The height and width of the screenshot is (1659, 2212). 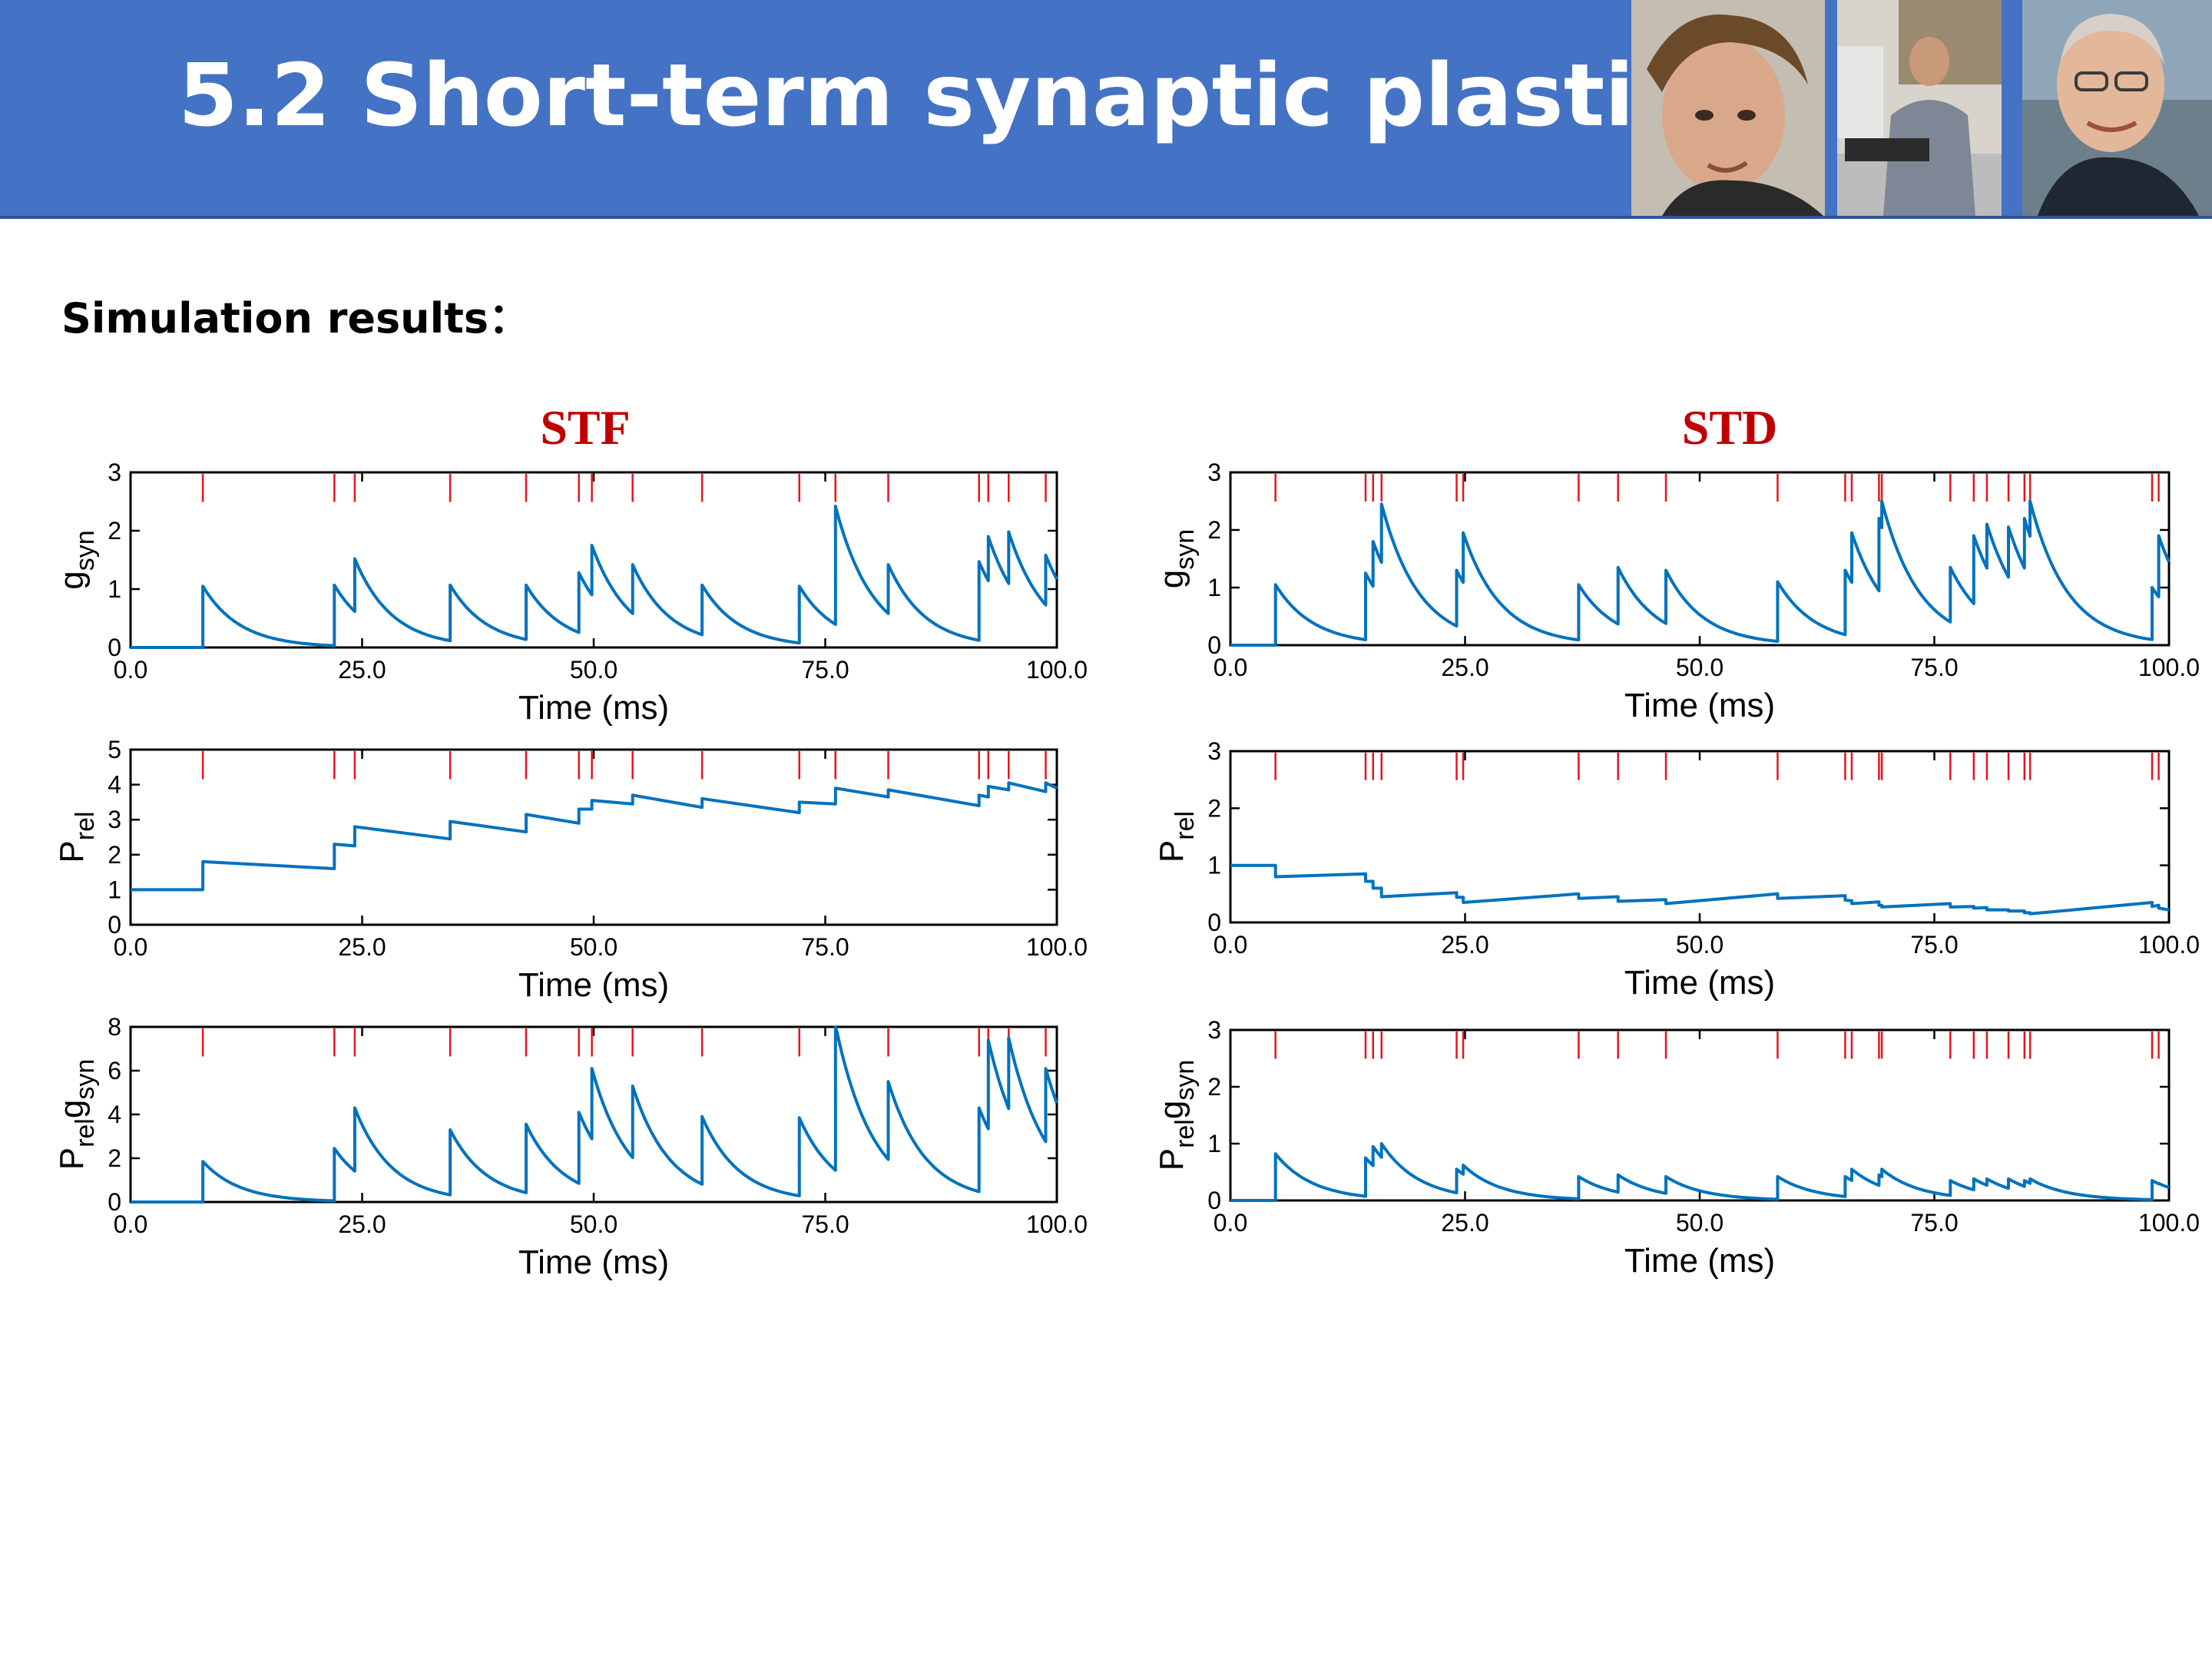 I want to click on stf-gsyn-chart: 0.0 25.0 50.0 75.0 100.0 0 1 2 3 Time (ms) gsyn, so click(x=571, y=593).